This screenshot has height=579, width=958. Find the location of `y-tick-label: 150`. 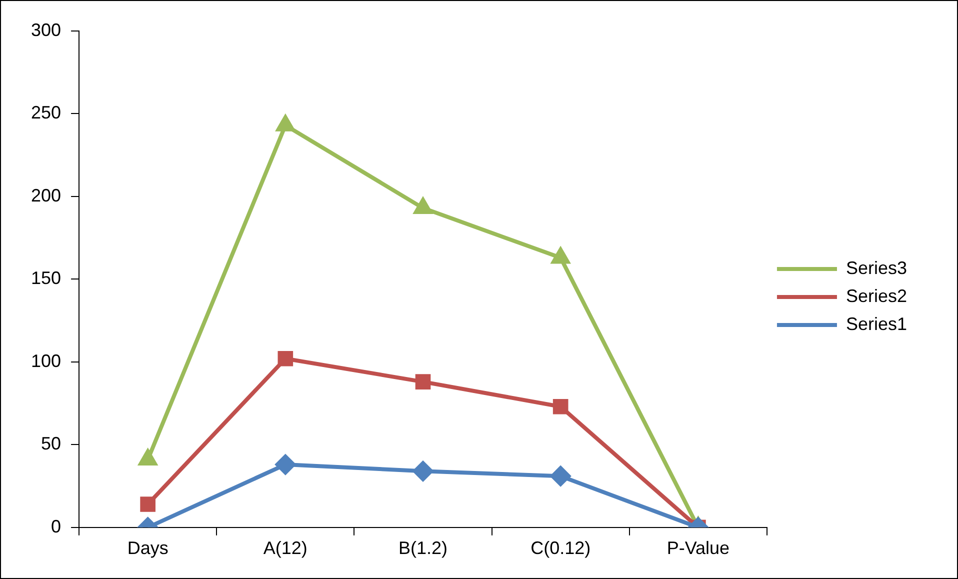

y-tick-label: 150 is located at coordinates (46, 278).